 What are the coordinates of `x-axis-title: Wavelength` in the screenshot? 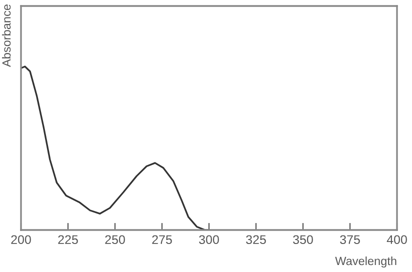 It's located at (365, 262).